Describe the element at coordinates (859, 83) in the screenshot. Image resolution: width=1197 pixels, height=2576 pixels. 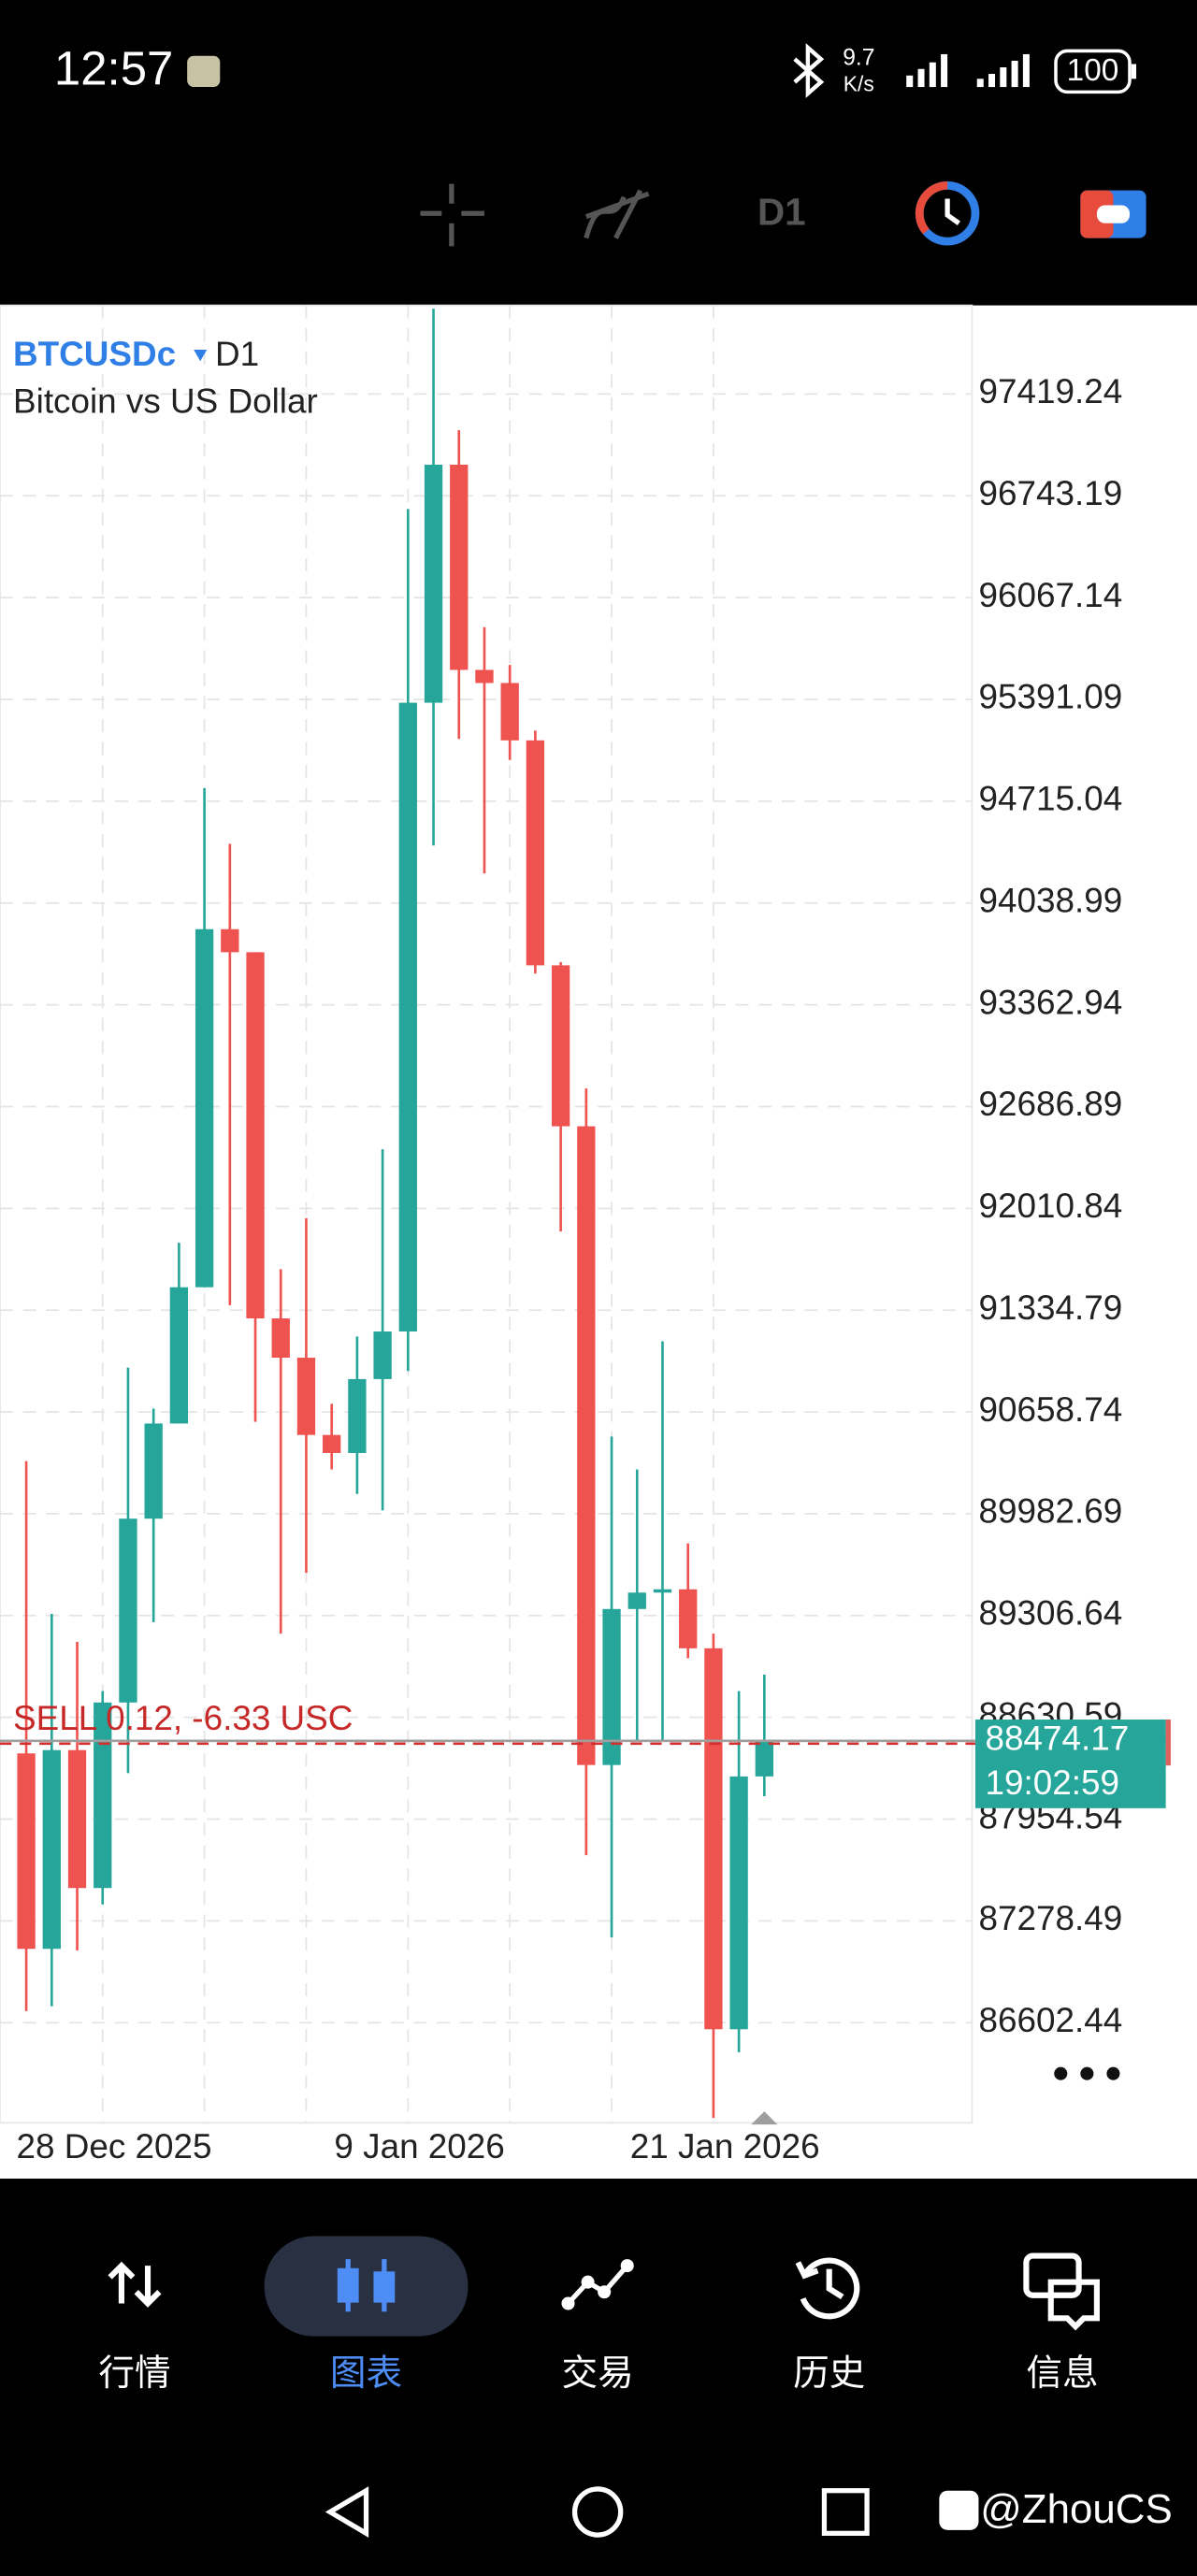
I see `net-speed-unit: K/s` at that location.